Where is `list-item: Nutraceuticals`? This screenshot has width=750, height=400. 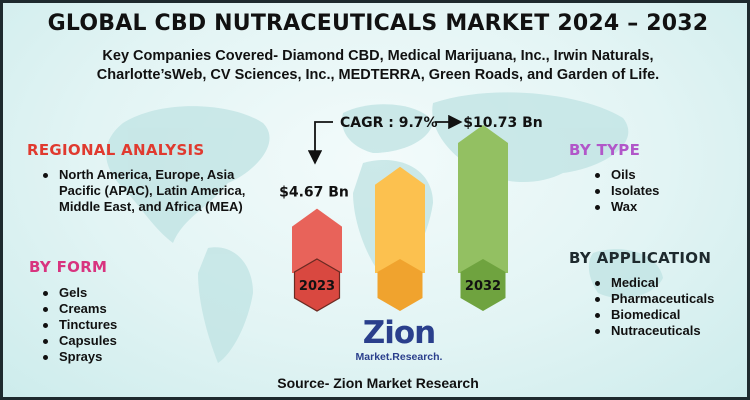 list-item: Nutraceuticals is located at coordinates (669, 331).